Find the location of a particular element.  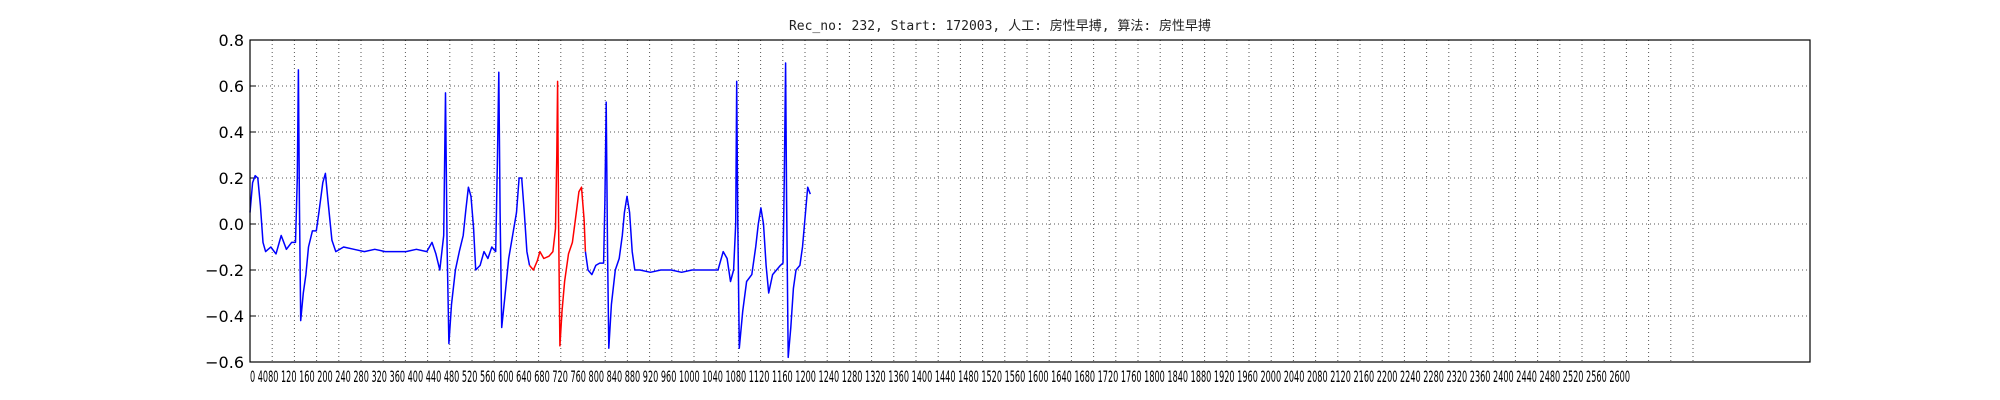

y-tick-label: 0.4 is located at coordinates (231, 132).